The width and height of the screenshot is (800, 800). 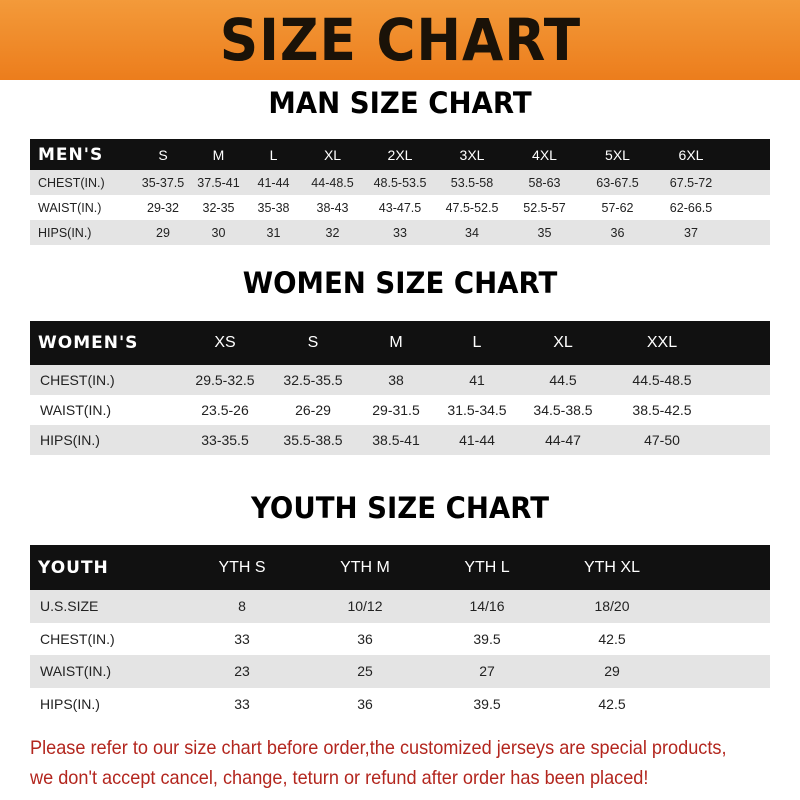 What do you see at coordinates (691, 182) in the screenshot?
I see `table-cell: 67.5-72` at bounding box center [691, 182].